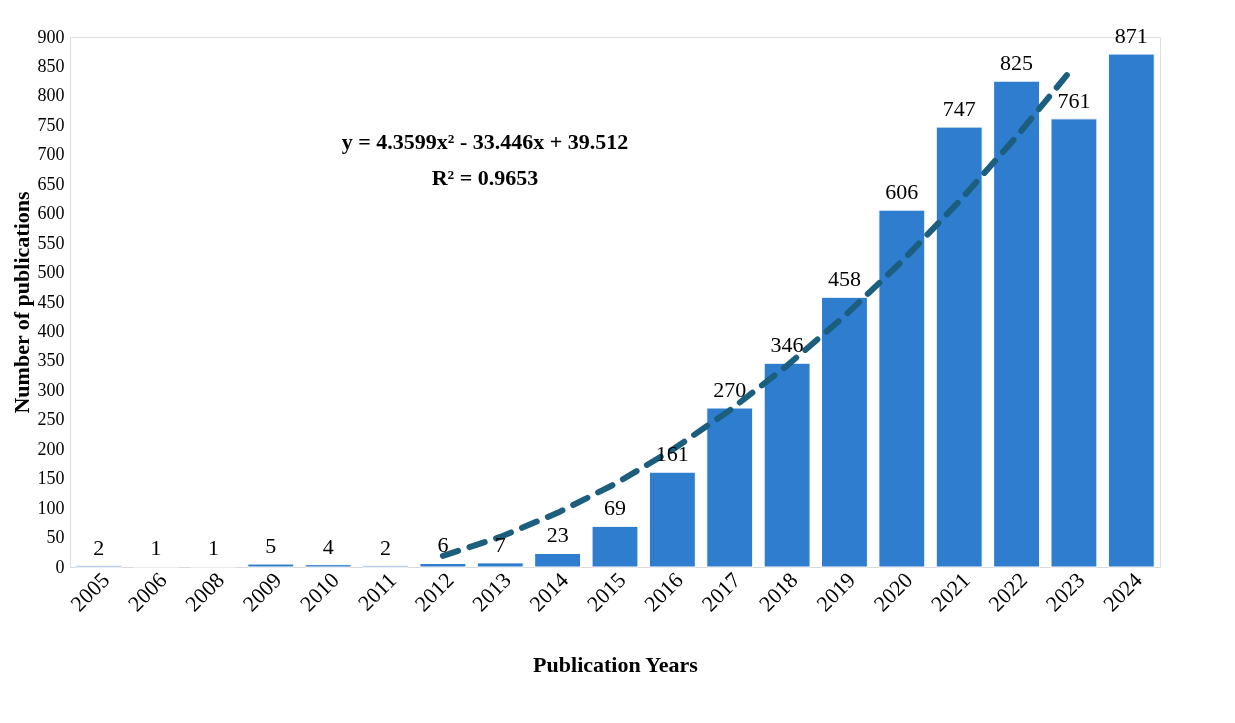 The width and height of the screenshot is (1235, 723). I want to click on y-axis-title: Number of publications, so click(21, 302).